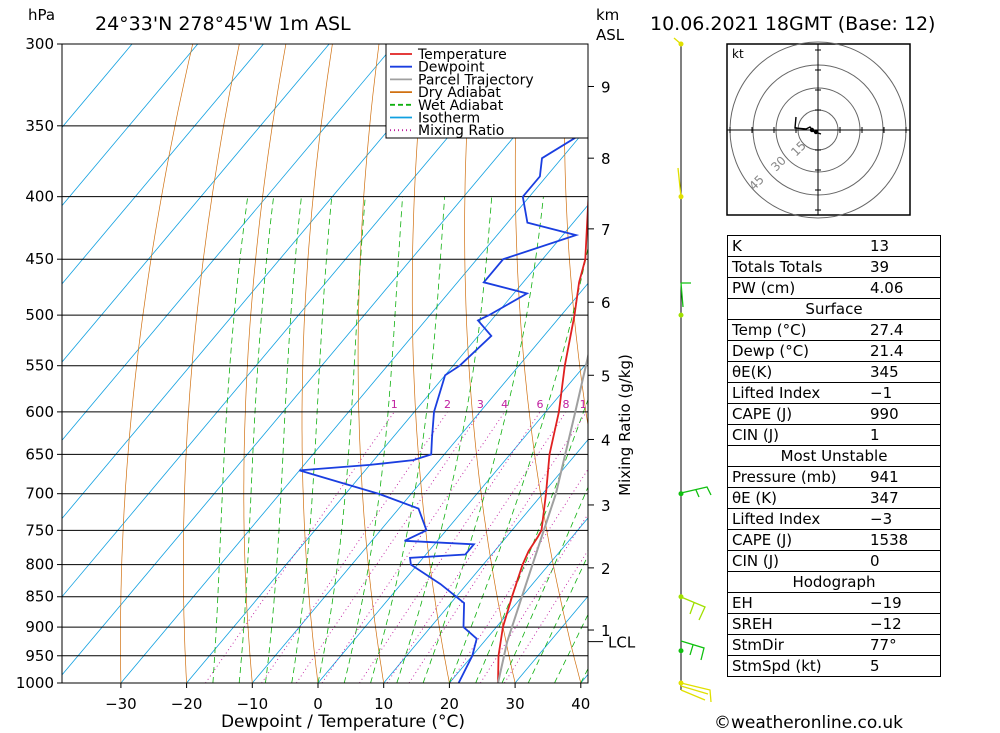 The width and height of the screenshot is (1000, 733). What do you see at coordinates (834, 456) in the screenshot?
I see `section-title: Most Unstable` at bounding box center [834, 456].